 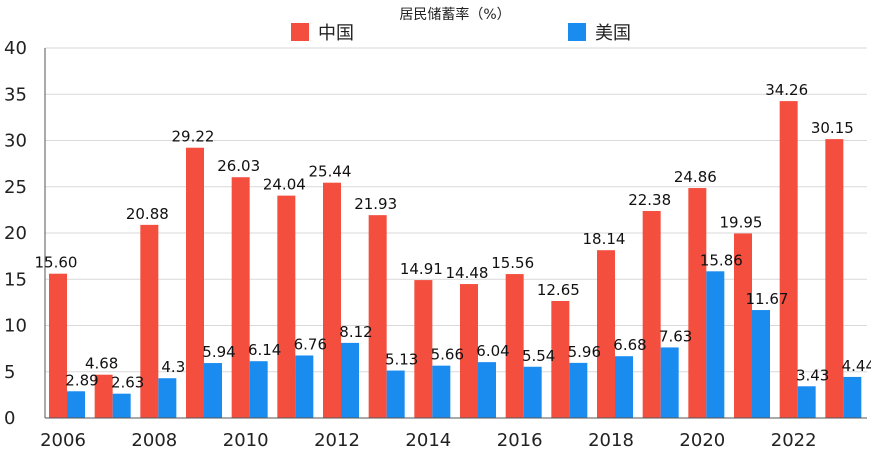 I want to click on x-tick-label: 2006, so click(x=63, y=440).